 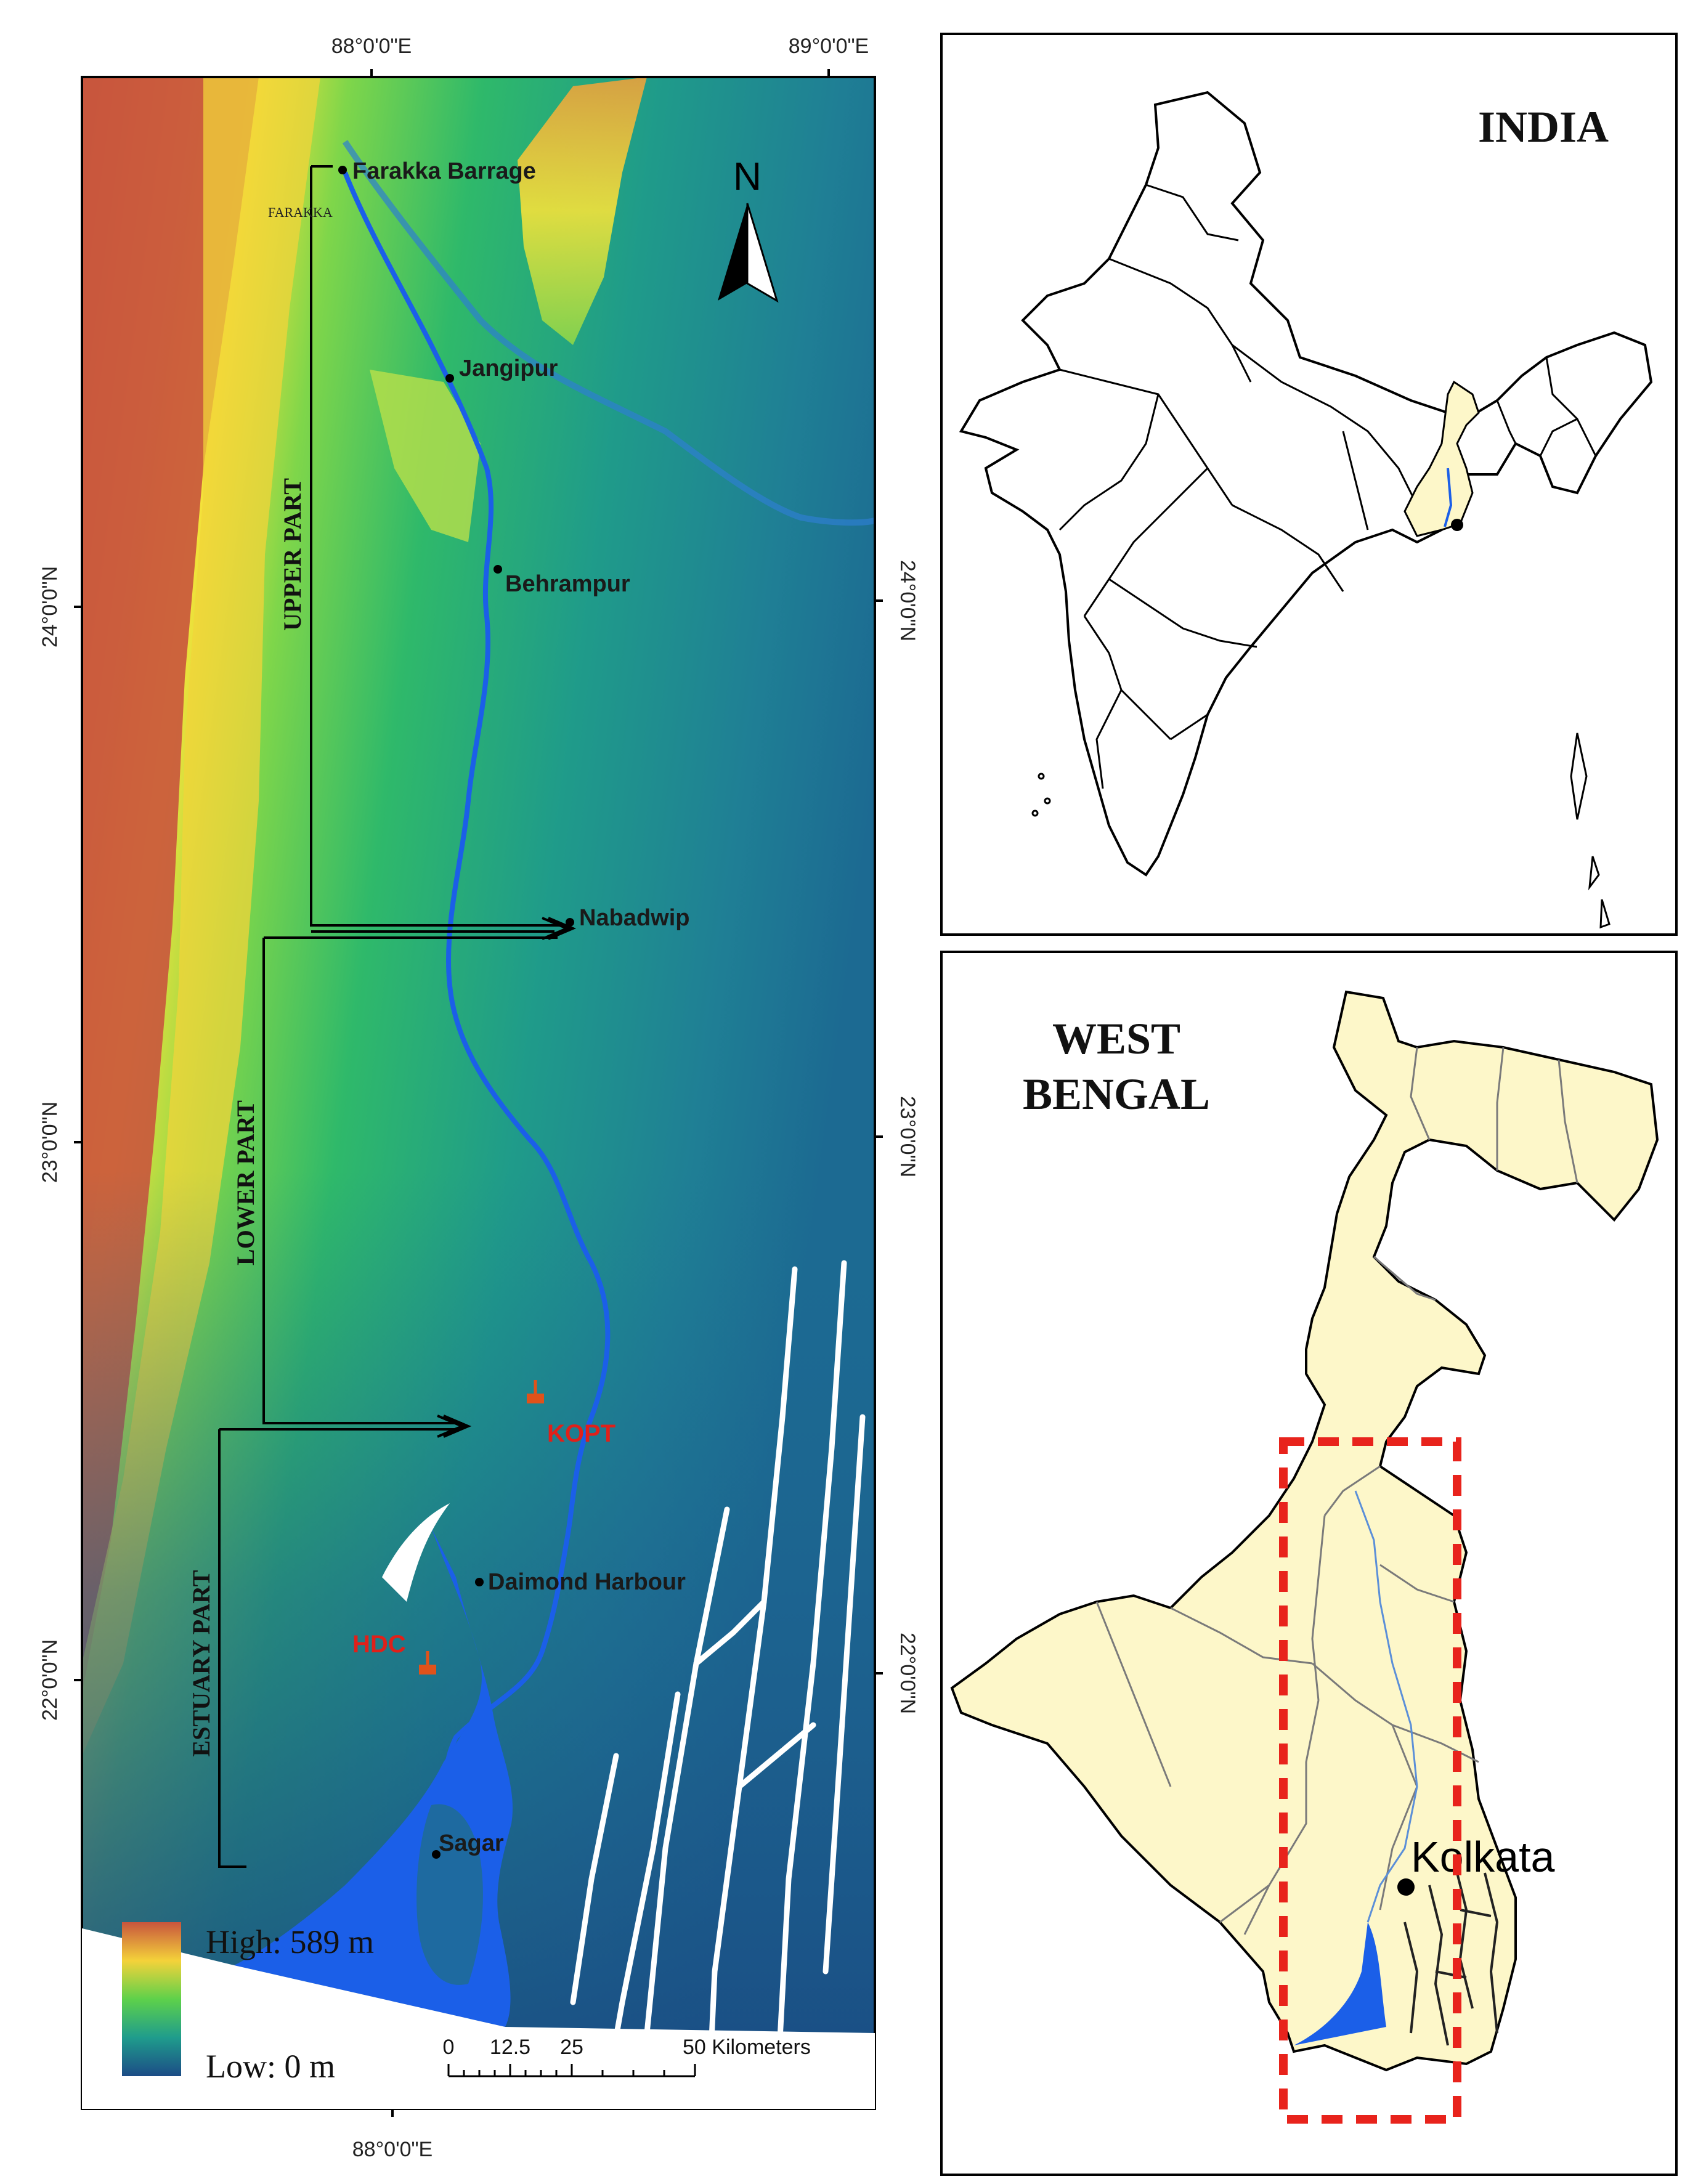 What do you see at coordinates (371, 46) in the screenshot?
I see `top-tick-88e: 88°0'0"E` at bounding box center [371, 46].